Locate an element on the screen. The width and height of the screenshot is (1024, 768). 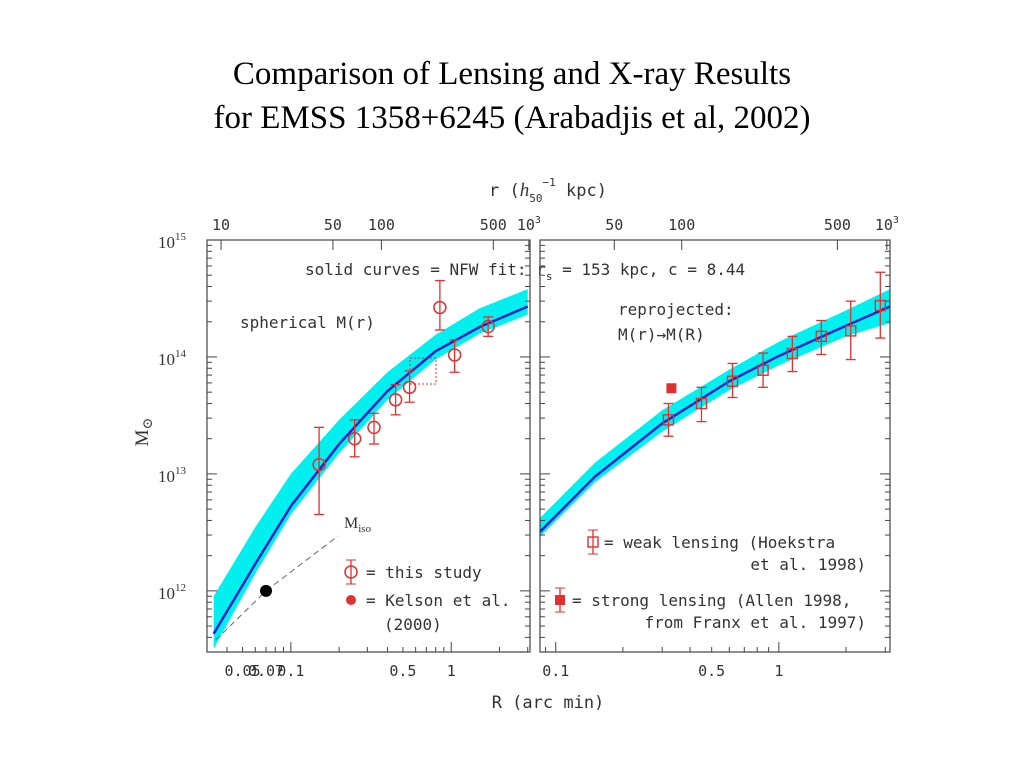
legend-spherical: = this study = Kelson et al. (2000) is located at coordinates (427, 596).